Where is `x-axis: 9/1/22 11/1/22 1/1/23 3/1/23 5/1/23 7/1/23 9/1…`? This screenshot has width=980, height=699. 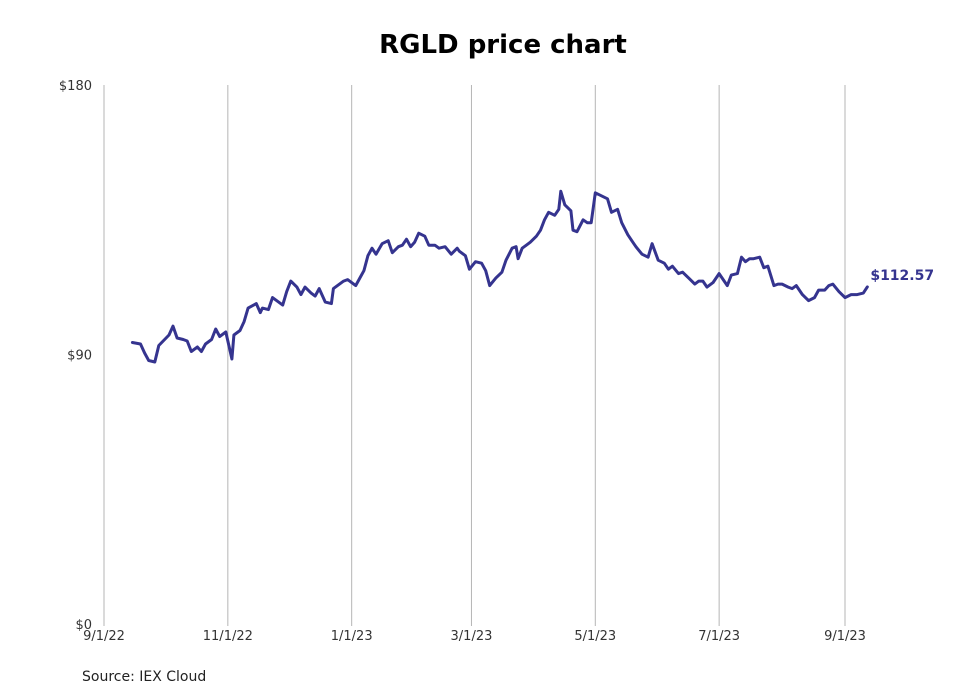 x-axis: 9/1/22 11/1/22 1/1/23 3/1/23 5/1/23 7/1/23 9/1… is located at coordinates (474, 636).